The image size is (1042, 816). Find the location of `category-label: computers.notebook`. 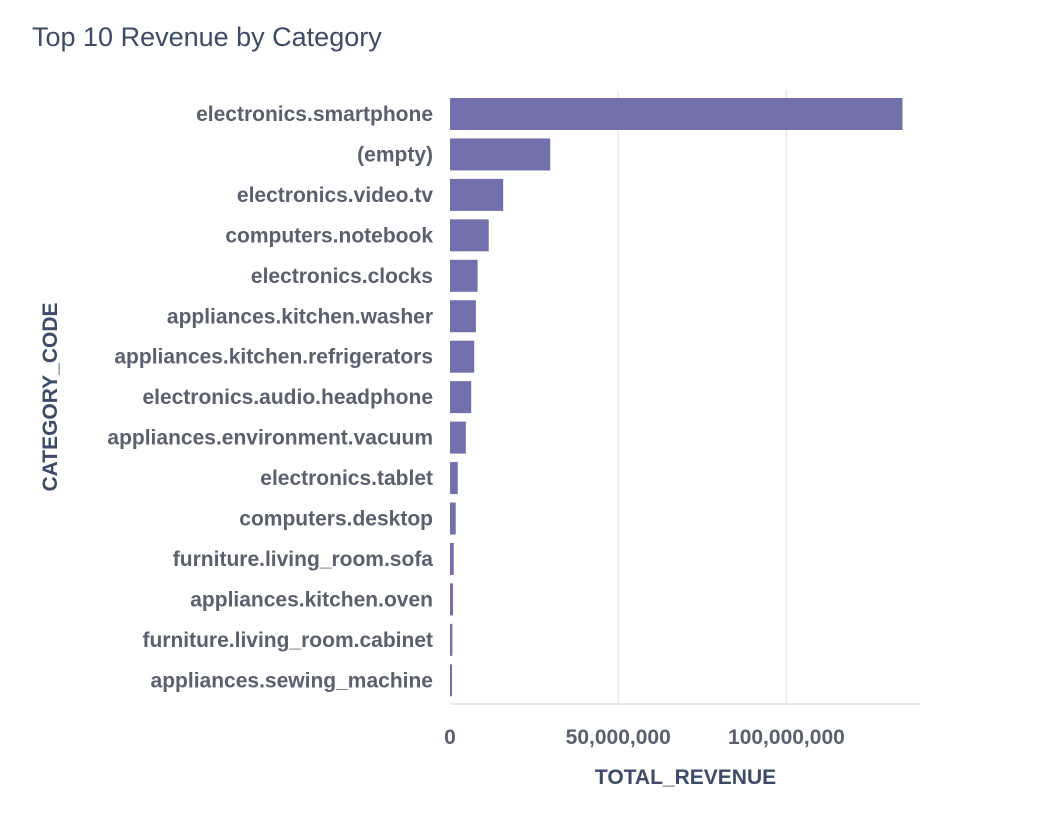

category-label: computers.notebook is located at coordinates (329, 235).